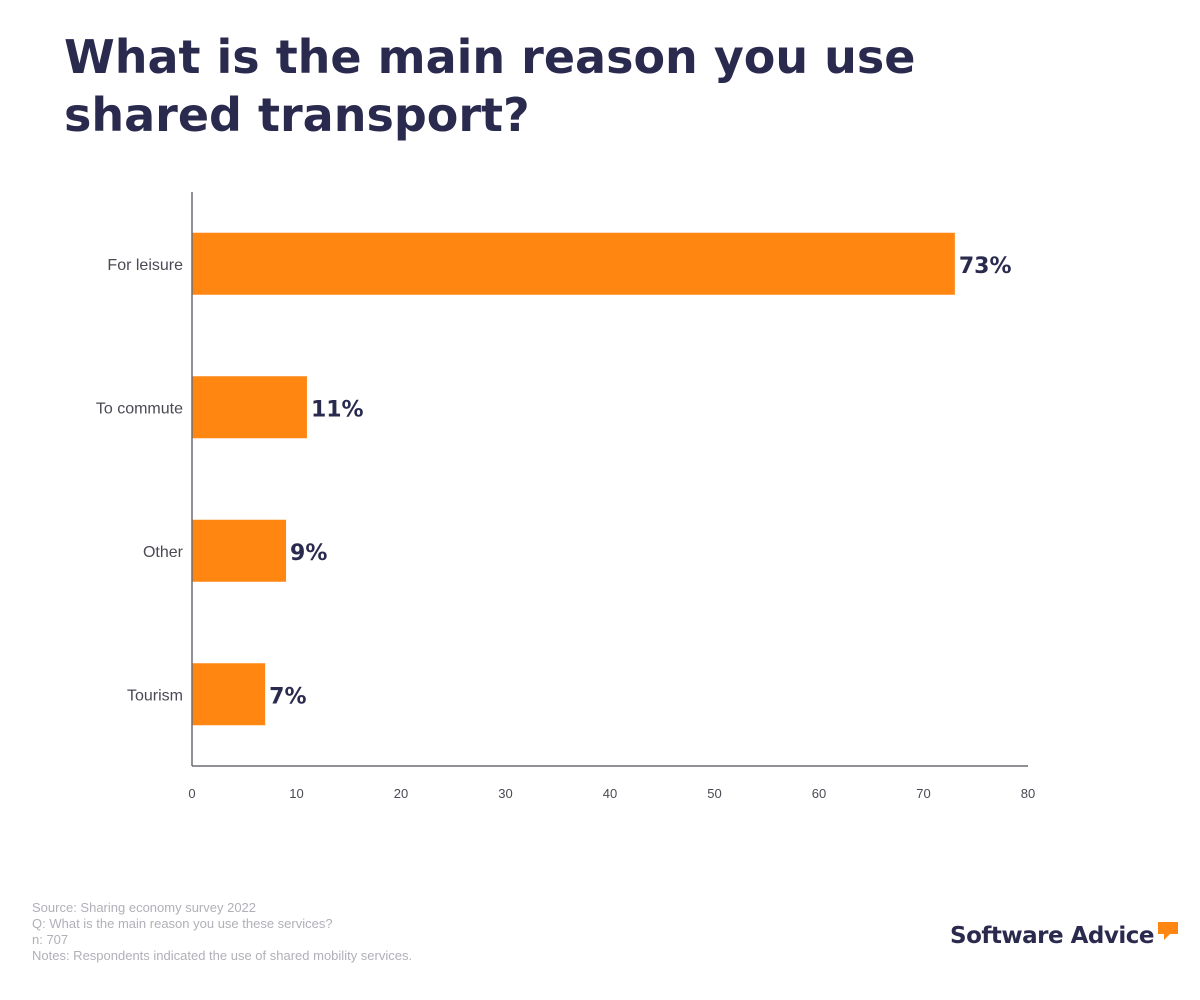  I want to click on data-label: 9%, so click(308, 553).